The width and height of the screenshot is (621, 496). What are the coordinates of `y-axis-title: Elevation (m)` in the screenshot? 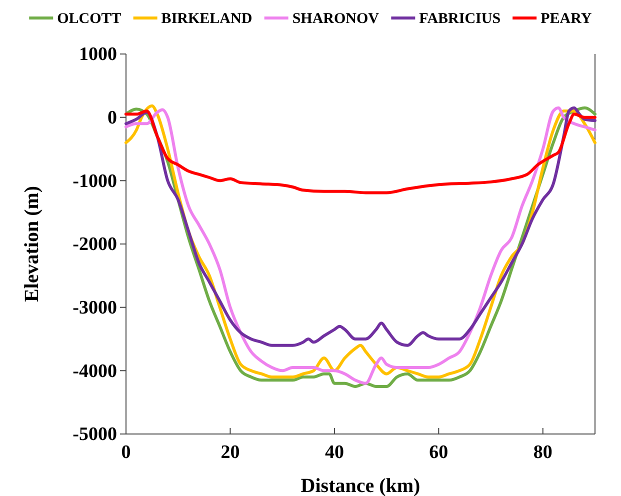 It's located at (32, 244).